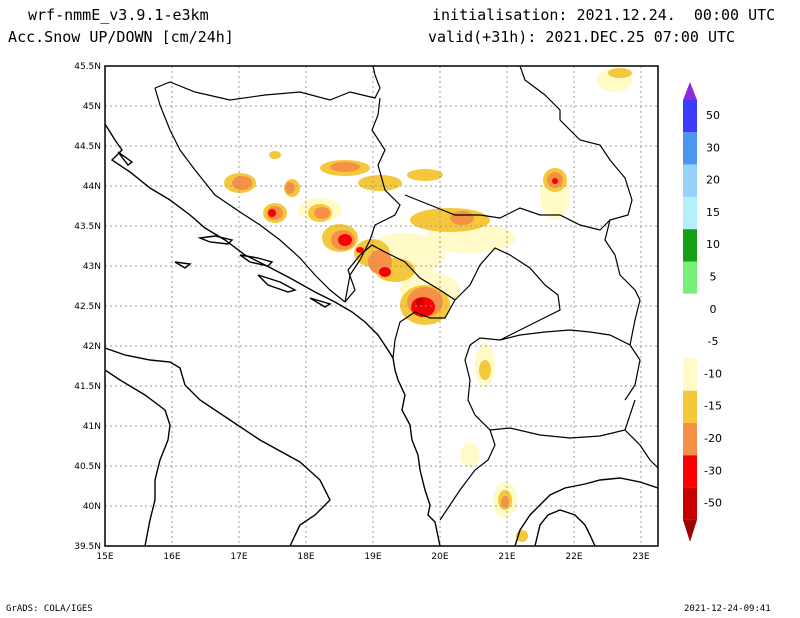  Describe the element at coordinates (713, 438) in the screenshot. I see `colorbar-label: -20` at that location.